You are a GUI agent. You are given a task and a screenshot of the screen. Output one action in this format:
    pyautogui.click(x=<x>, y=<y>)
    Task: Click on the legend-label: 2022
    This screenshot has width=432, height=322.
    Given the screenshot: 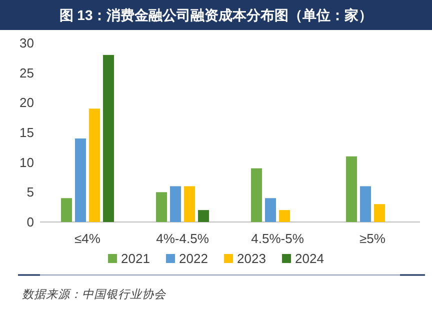 What is the action you would take?
    pyautogui.click(x=193, y=258)
    